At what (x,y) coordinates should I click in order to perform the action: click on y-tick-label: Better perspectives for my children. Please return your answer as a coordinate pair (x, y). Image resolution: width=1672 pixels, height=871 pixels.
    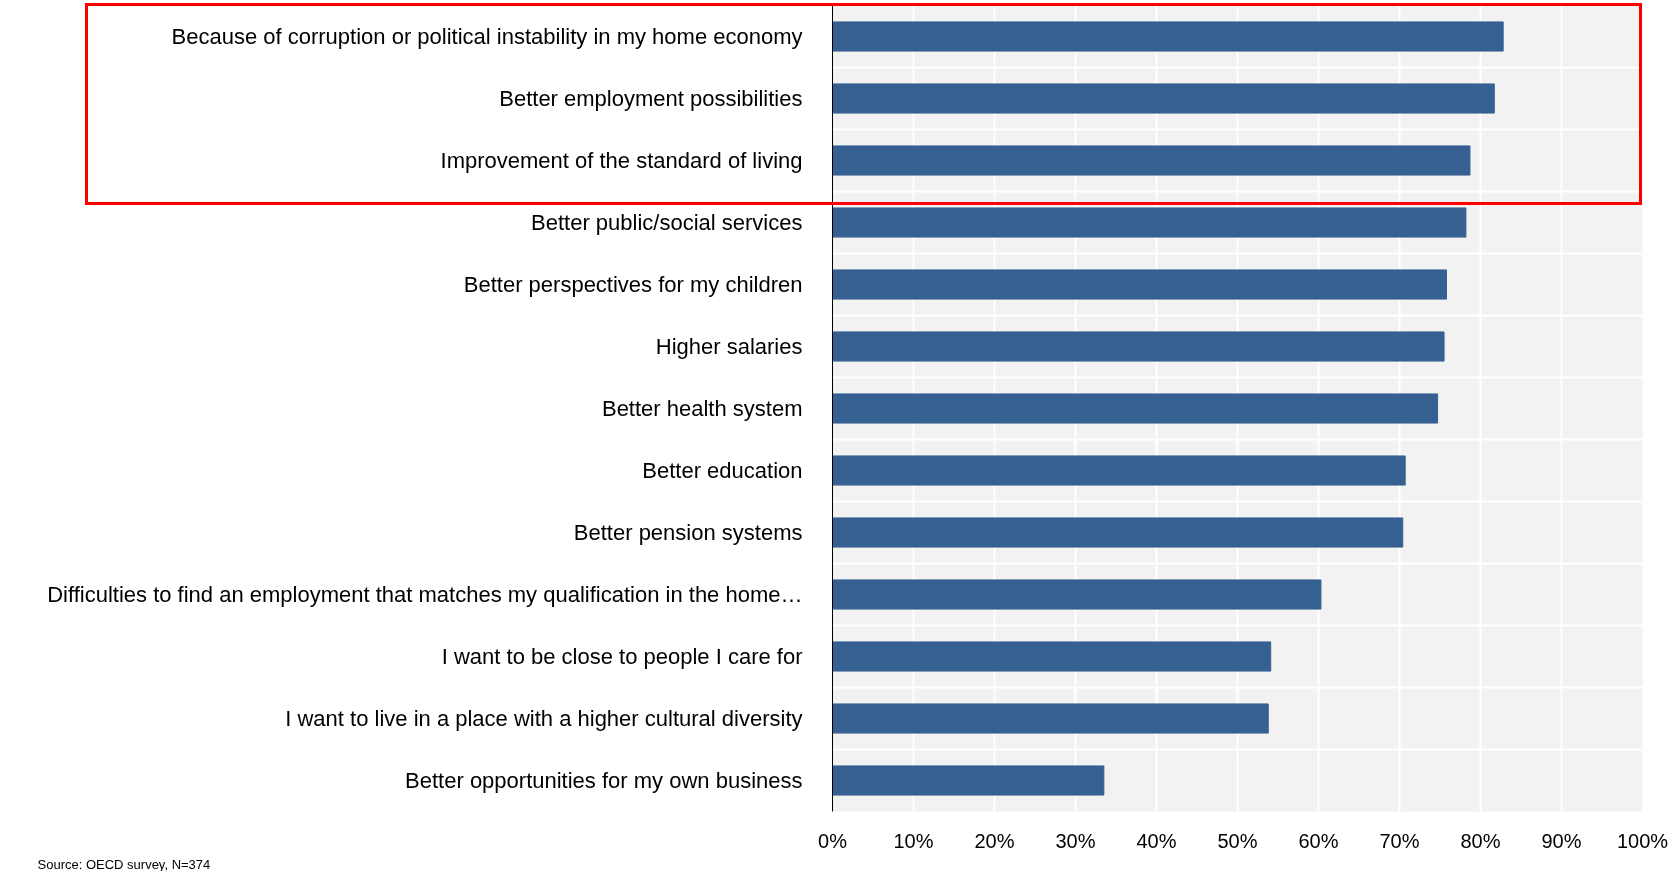
    Looking at the image, I should click on (633, 284).